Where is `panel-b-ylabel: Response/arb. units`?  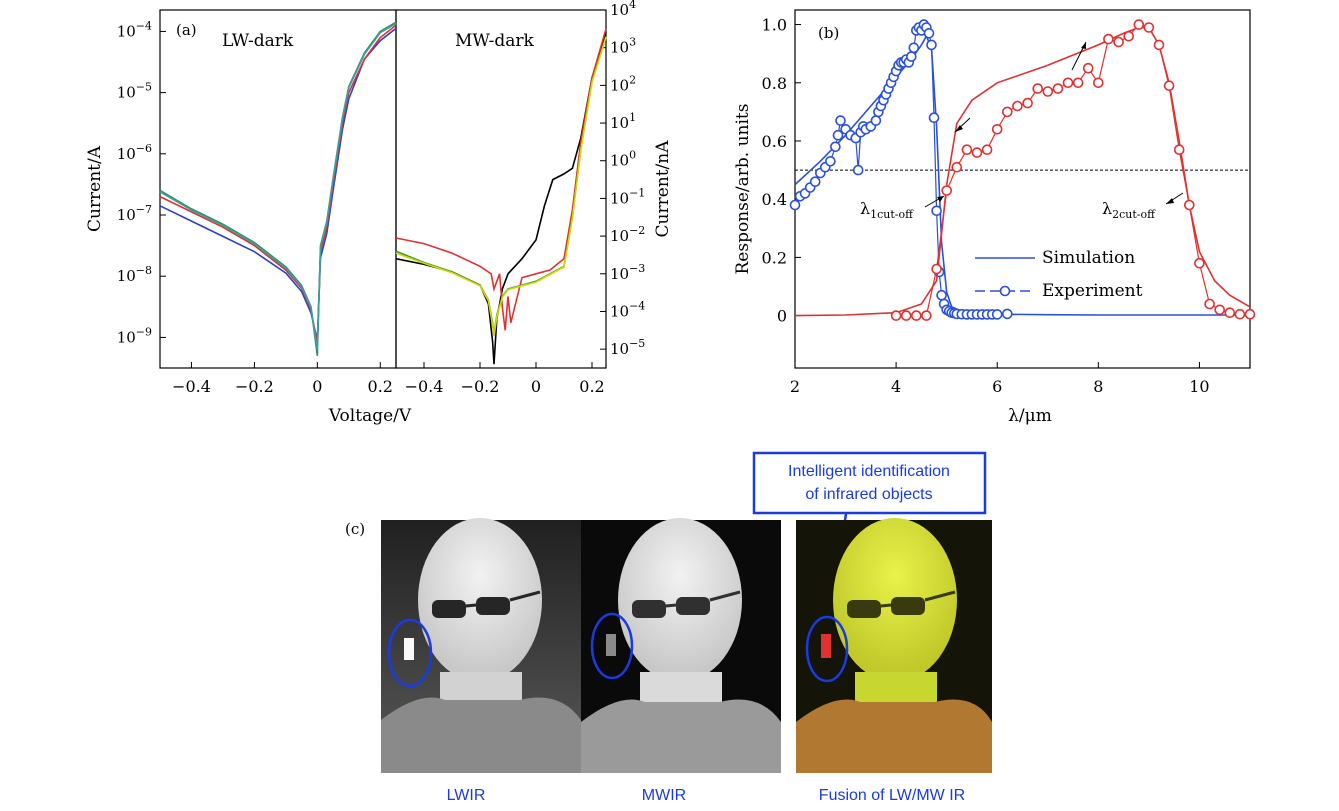 panel-b-ylabel: Response/arb. units is located at coordinates (743, 188).